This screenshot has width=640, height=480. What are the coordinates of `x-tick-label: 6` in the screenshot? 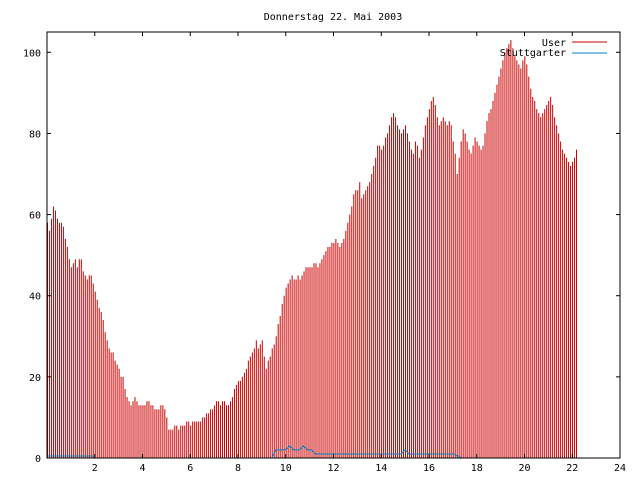 It's located at (190, 468).